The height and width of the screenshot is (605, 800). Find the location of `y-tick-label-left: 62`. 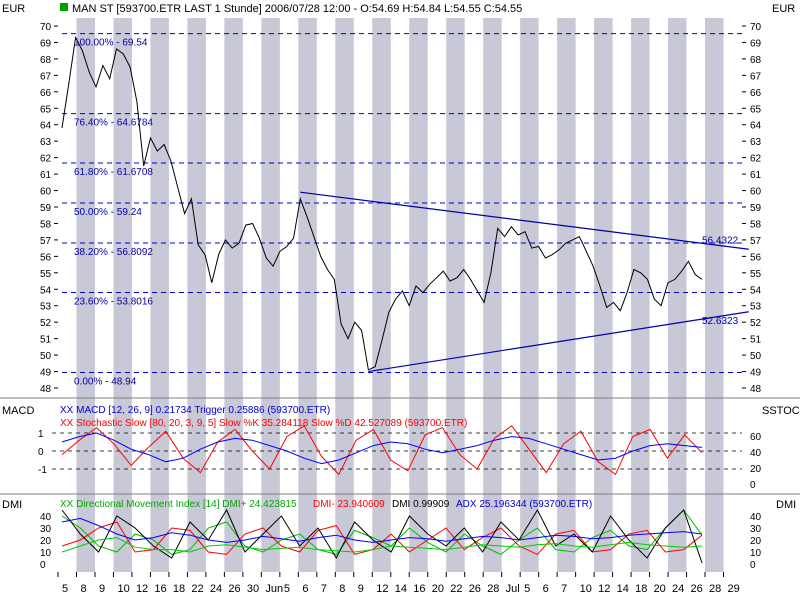

y-tick-label-left: 62 is located at coordinates (46, 159).